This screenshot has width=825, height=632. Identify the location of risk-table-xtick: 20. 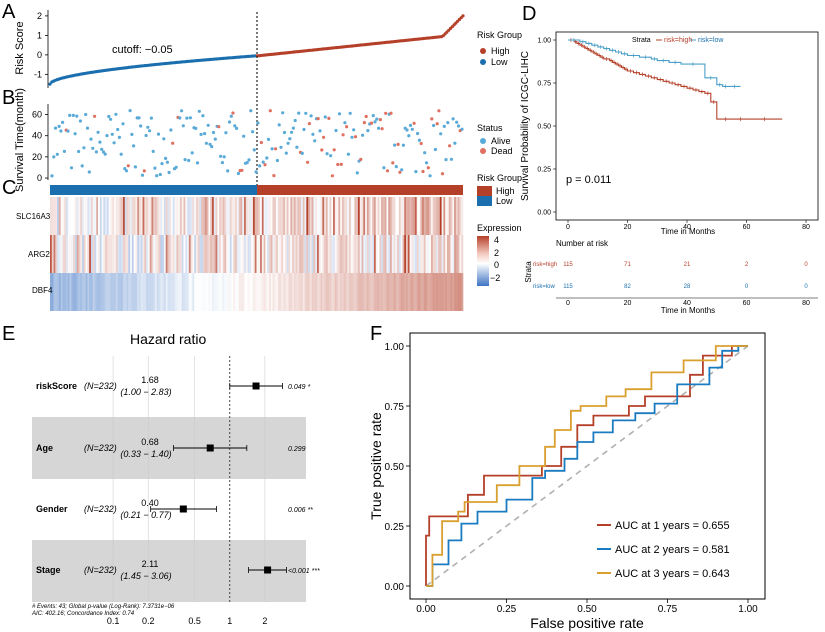
(628, 303).